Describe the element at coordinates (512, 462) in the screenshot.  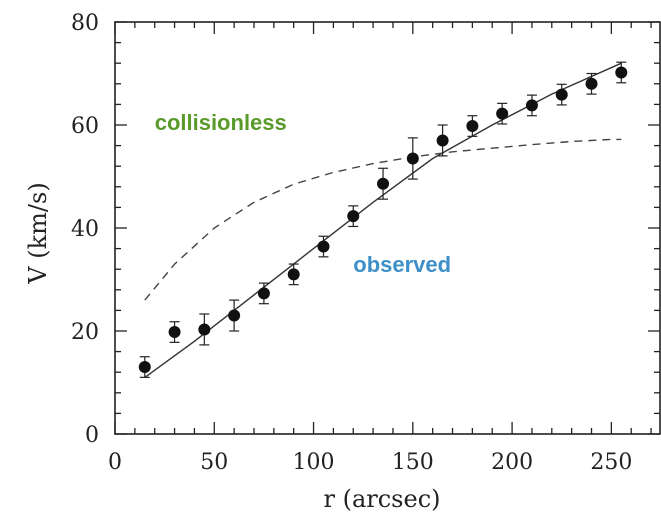
I see `x-tick-label: 200` at that location.